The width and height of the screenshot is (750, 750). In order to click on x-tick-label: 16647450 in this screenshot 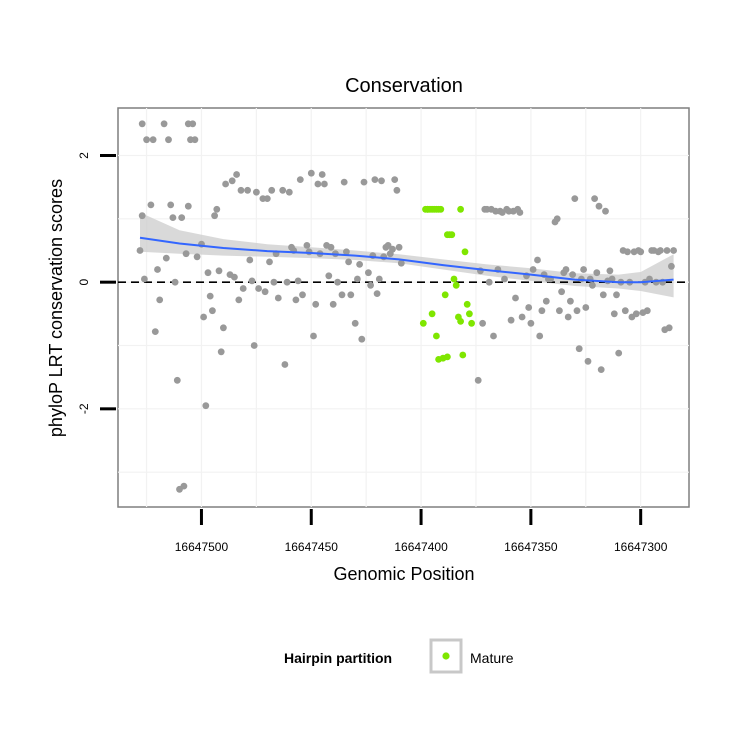, I will do `click(312, 547)`.